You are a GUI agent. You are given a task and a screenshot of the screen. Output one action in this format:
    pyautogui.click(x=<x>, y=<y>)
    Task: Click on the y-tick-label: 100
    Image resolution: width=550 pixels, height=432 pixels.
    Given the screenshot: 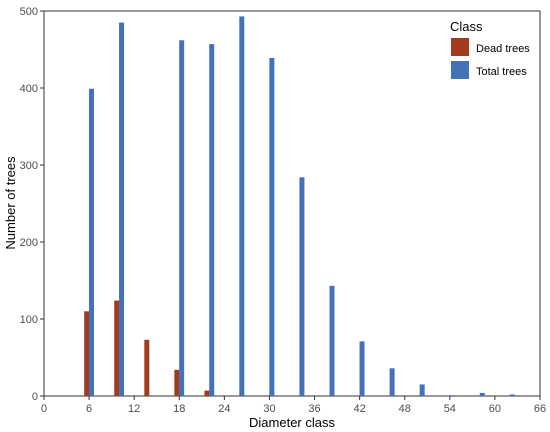 What is the action you would take?
    pyautogui.click(x=29, y=320)
    